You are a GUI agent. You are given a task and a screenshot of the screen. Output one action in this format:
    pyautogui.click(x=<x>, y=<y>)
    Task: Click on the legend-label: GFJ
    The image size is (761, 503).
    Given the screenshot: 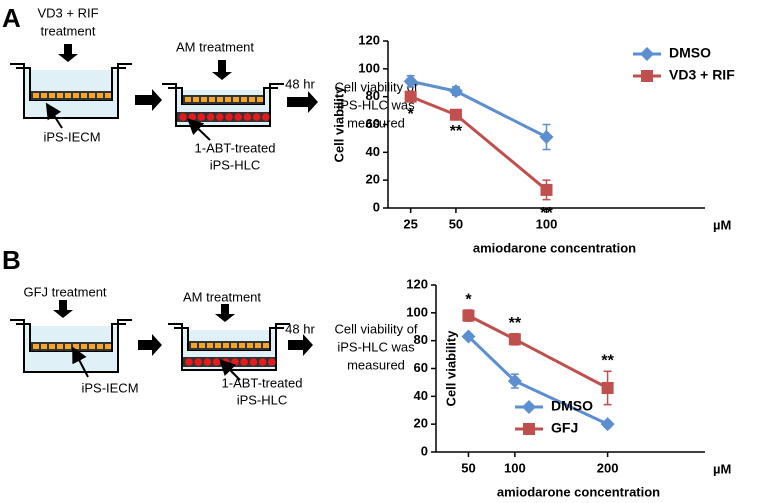 What is the action you would take?
    pyautogui.click(x=564, y=428)
    